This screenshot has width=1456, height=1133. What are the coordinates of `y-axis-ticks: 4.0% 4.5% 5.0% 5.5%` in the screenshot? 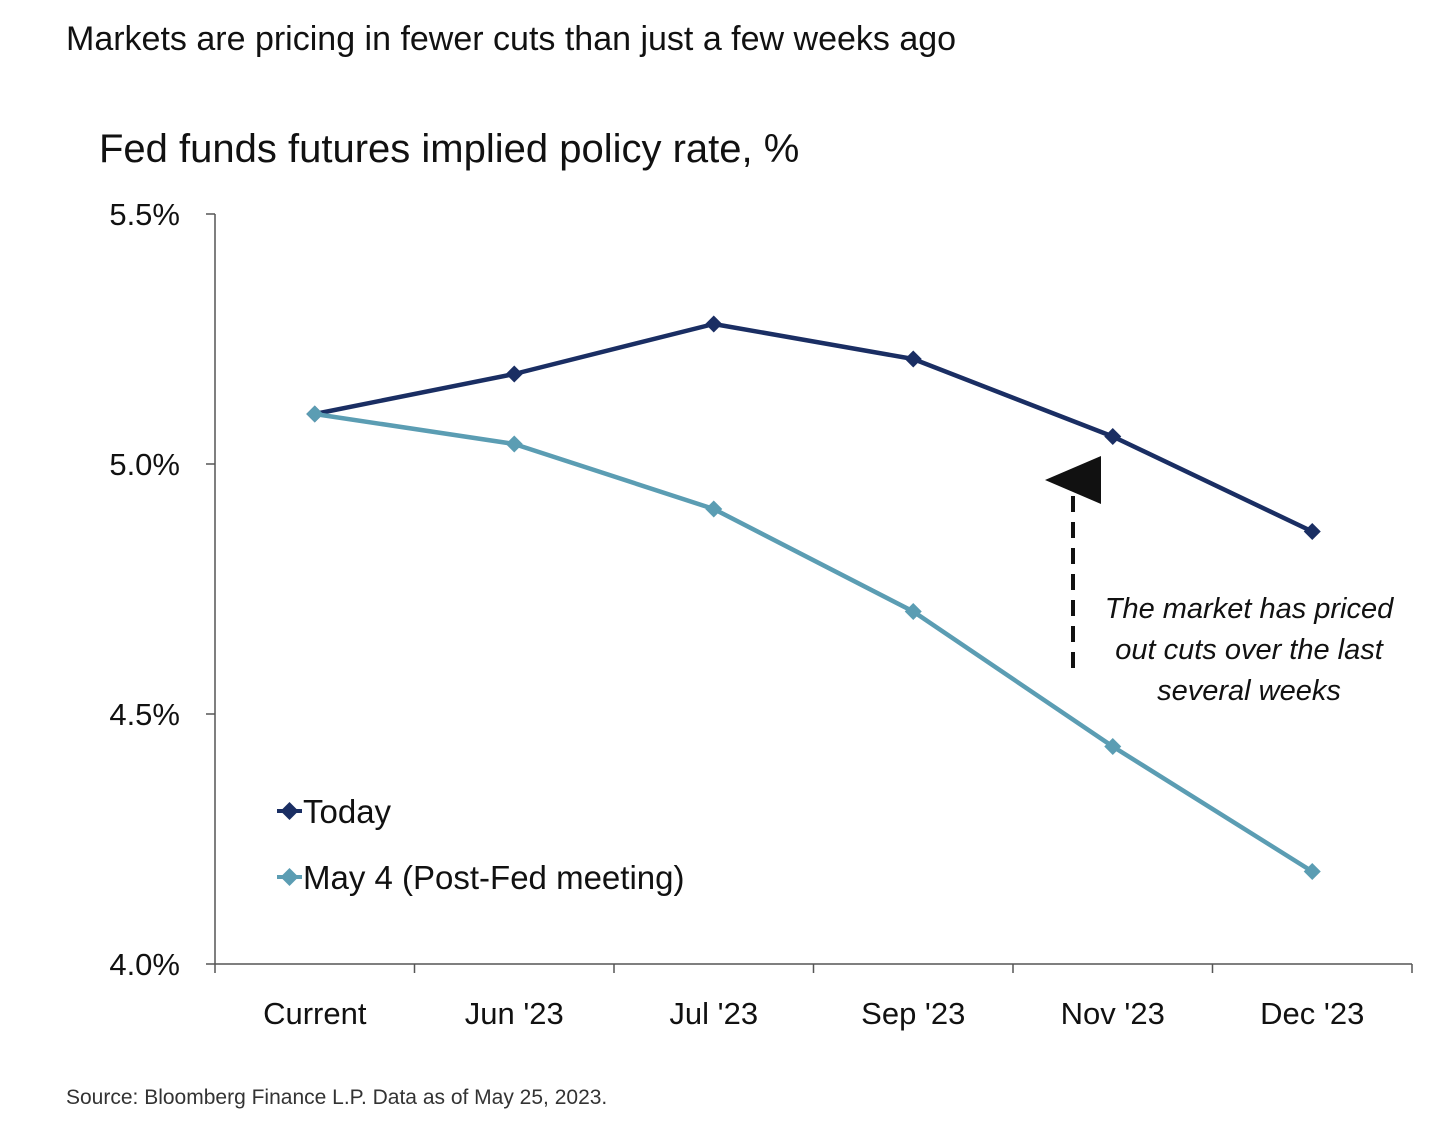 It's located at (162, 589).